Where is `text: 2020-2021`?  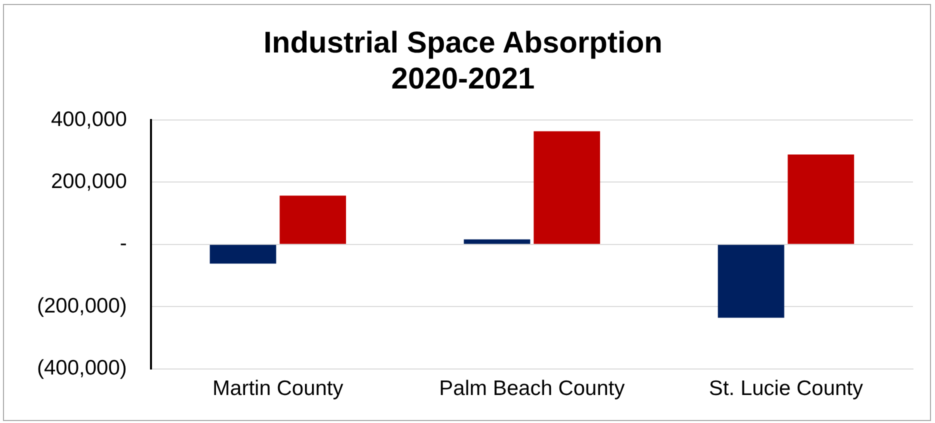 text: 2020-2021 is located at coordinates (463, 79).